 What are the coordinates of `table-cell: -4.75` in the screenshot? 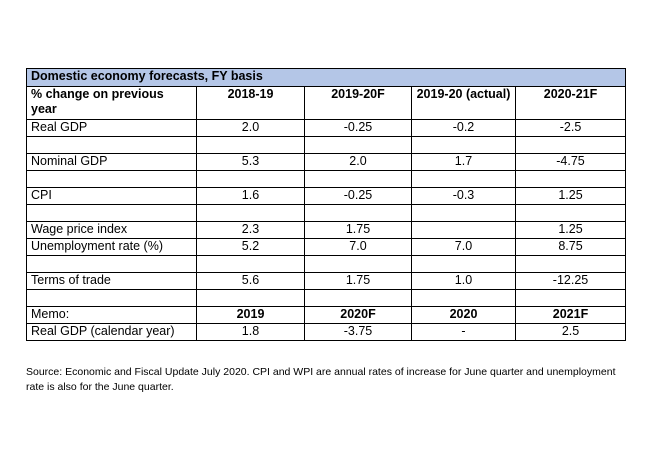 It's located at (570, 162).